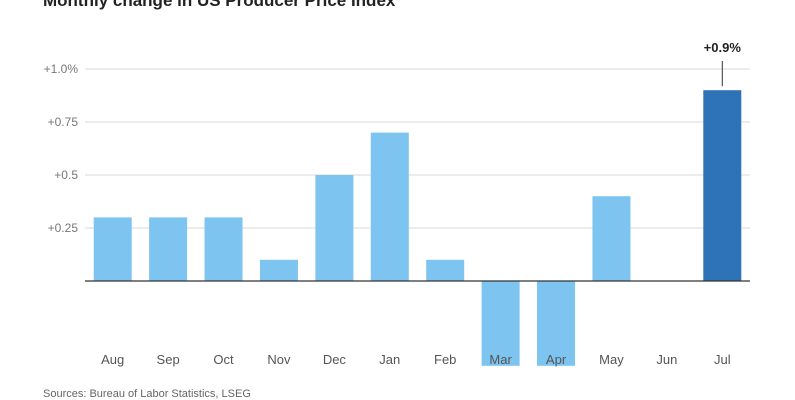 The width and height of the screenshot is (795, 400). Describe the element at coordinates (278, 270) in the screenshot. I see `bar-nov` at that location.